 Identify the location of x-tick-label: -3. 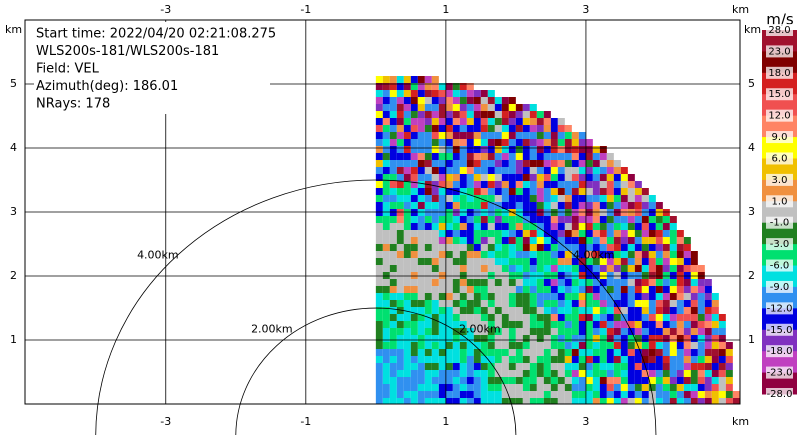
(165, 421).